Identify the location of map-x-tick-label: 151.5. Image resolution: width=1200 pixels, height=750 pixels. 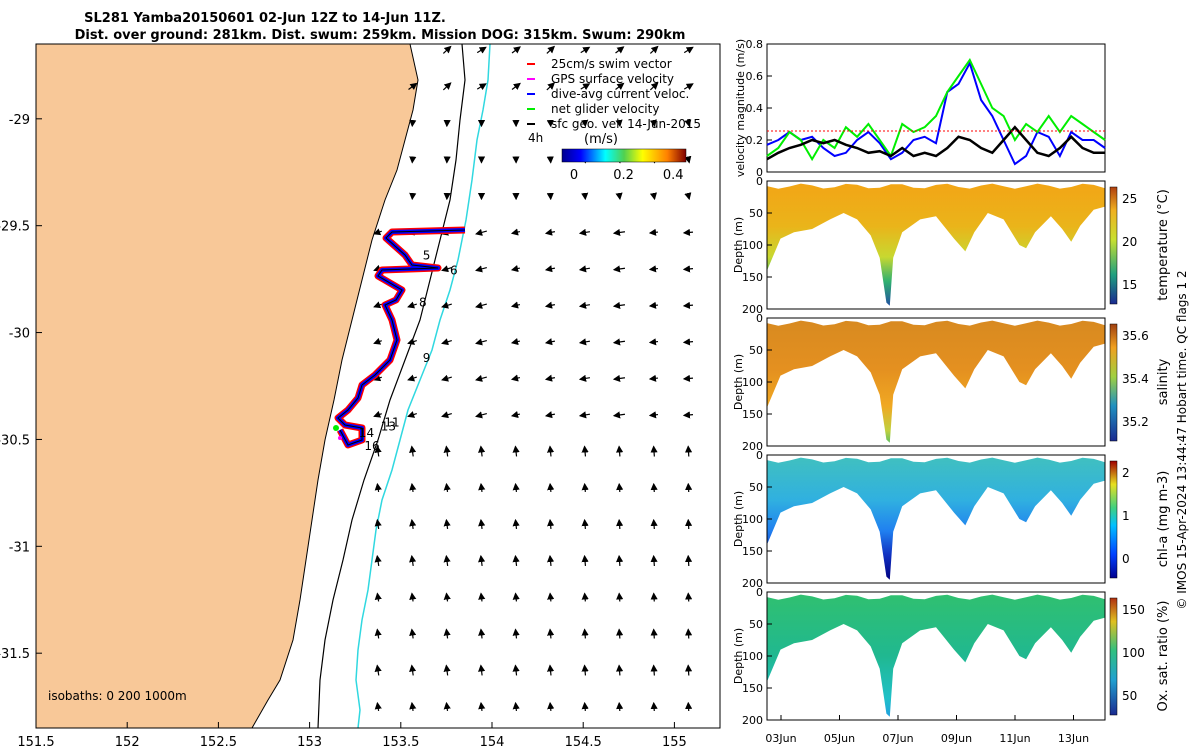
(35, 742).